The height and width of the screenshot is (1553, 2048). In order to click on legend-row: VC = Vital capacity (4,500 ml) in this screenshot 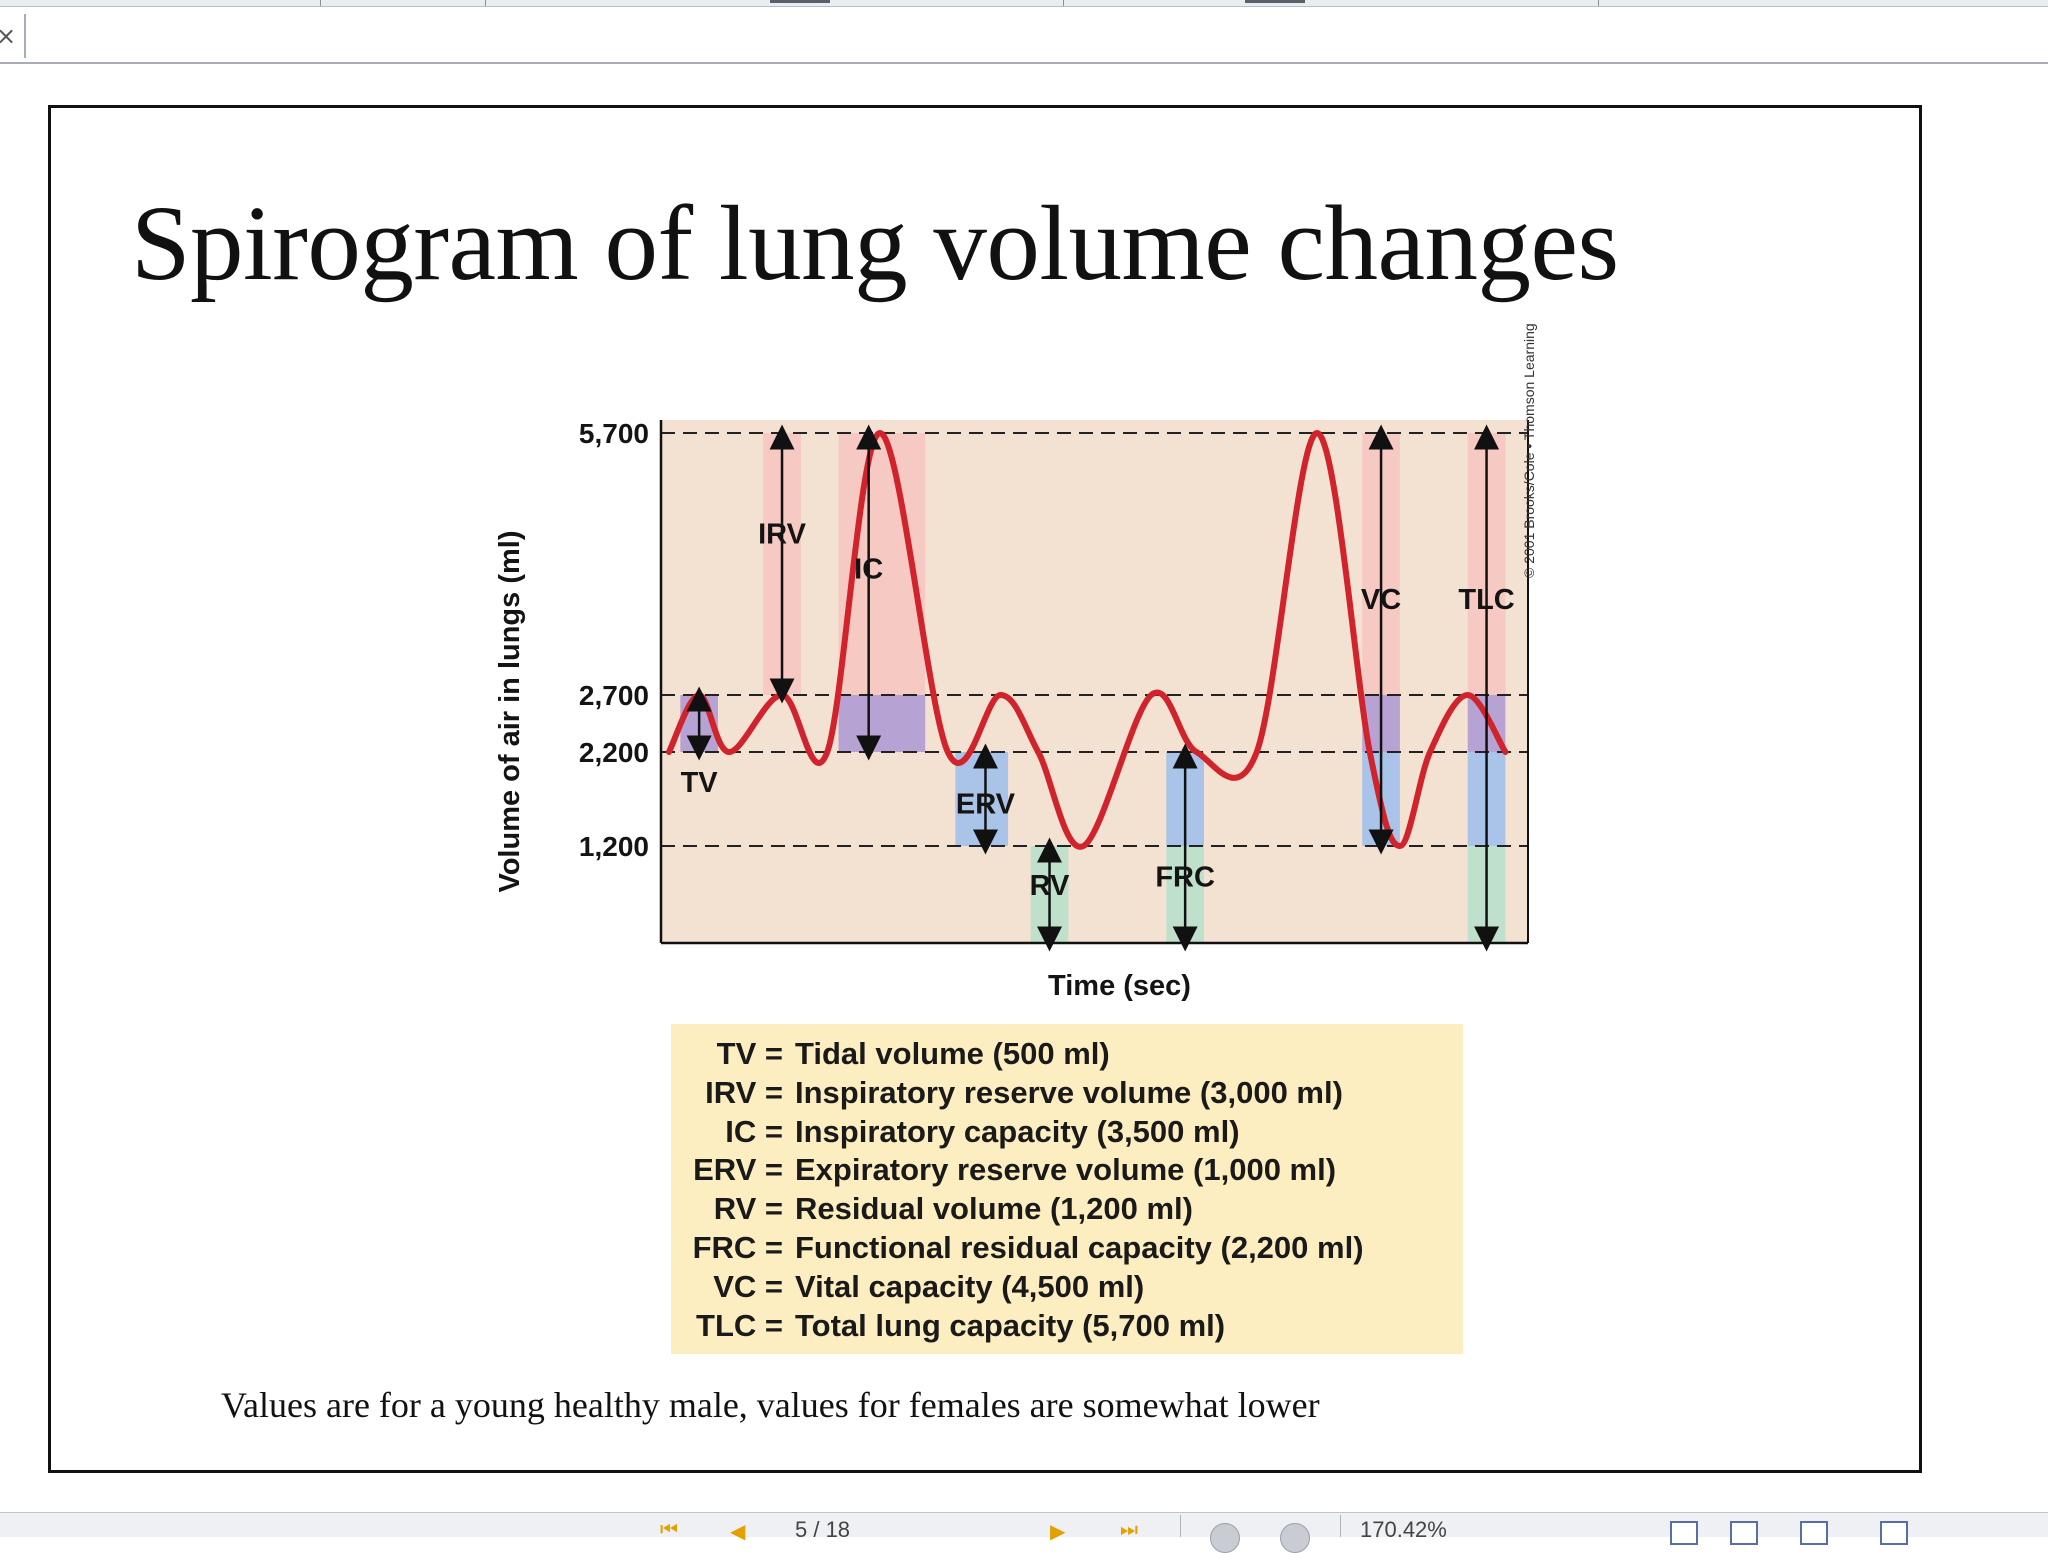, I will do `click(1067, 1288)`.